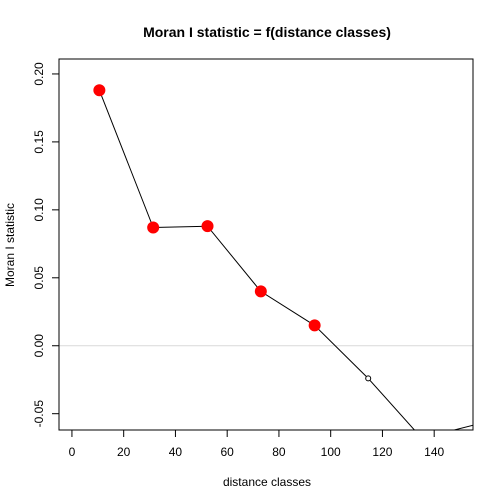 The image size is (504, 504). Describe the element at coordinates (382, 452) in the screenshot. I see `x-tick-label: 120` at that location.